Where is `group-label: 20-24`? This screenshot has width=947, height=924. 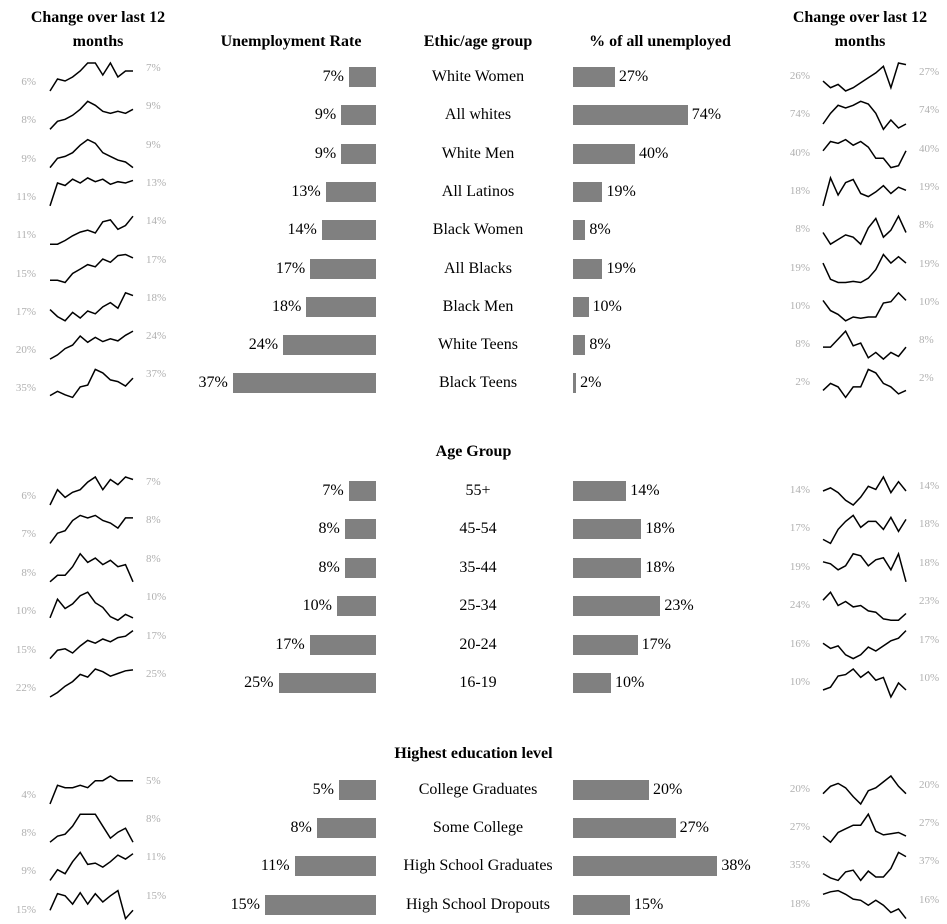 group-label: 20-24 is located at coordinates (478, 644).